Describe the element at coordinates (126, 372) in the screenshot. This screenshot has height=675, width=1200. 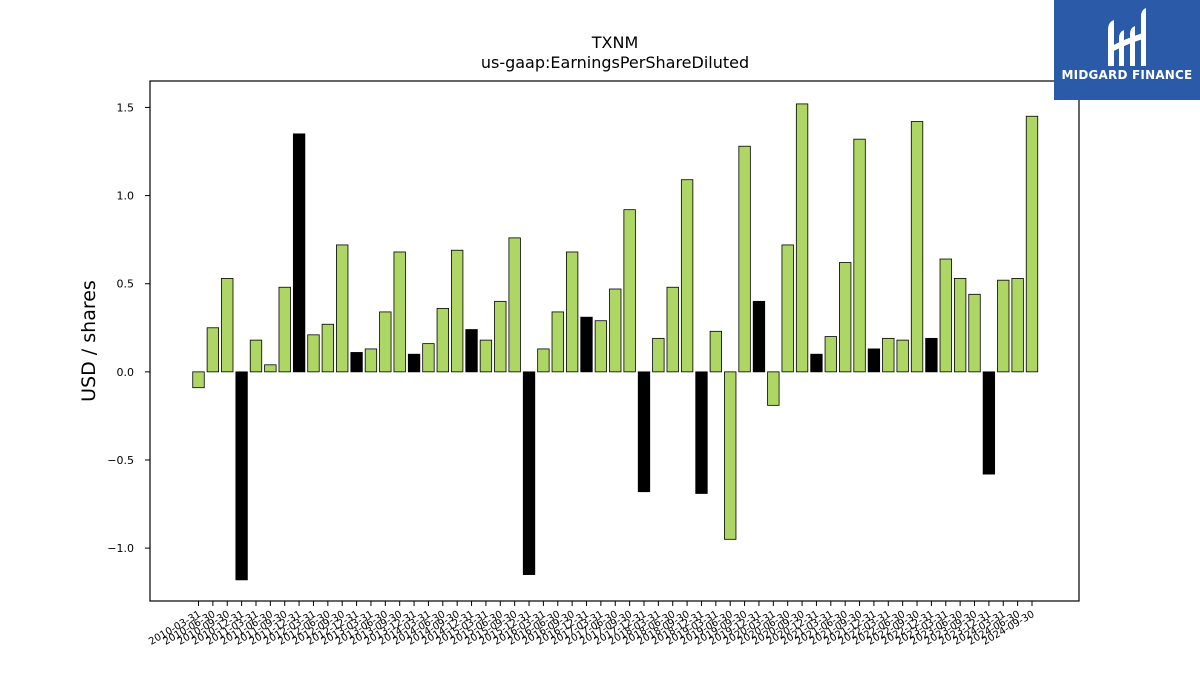
I see `y-tick-label: 0.0` at that location.